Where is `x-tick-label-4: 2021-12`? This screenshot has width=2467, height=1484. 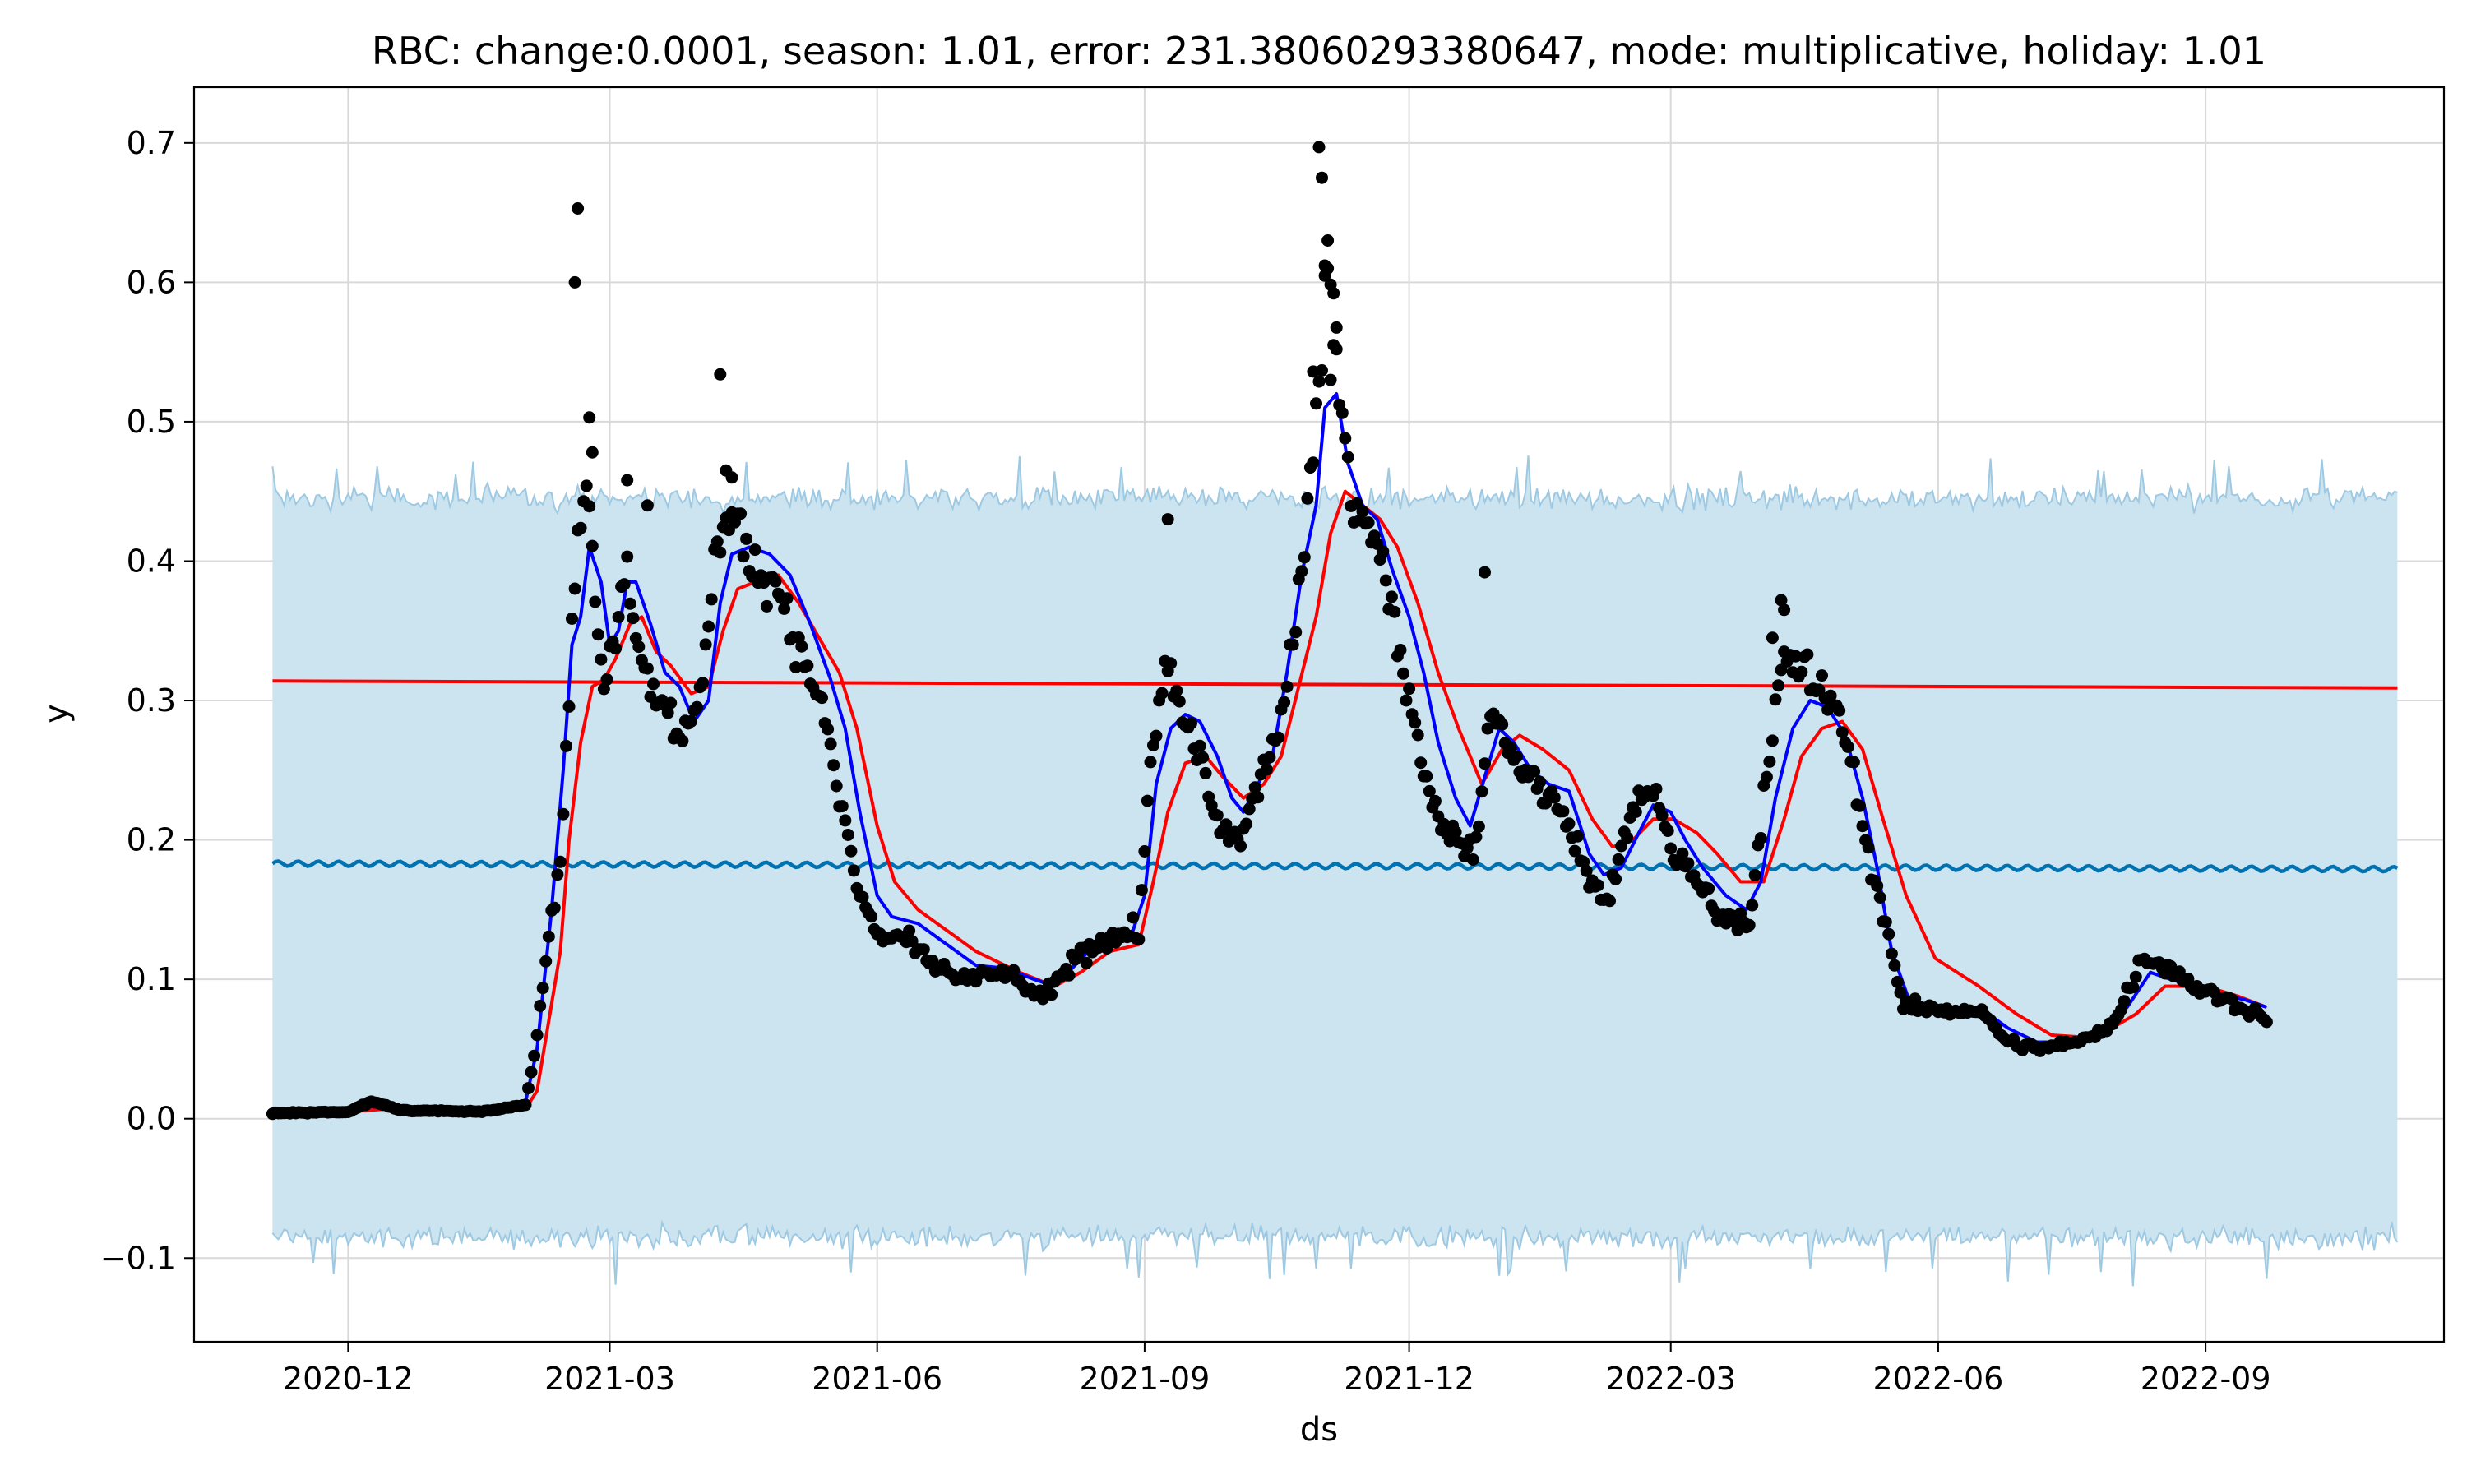 x-tick-label-4: 2021-12 is located at coordinates (1409, 1379).